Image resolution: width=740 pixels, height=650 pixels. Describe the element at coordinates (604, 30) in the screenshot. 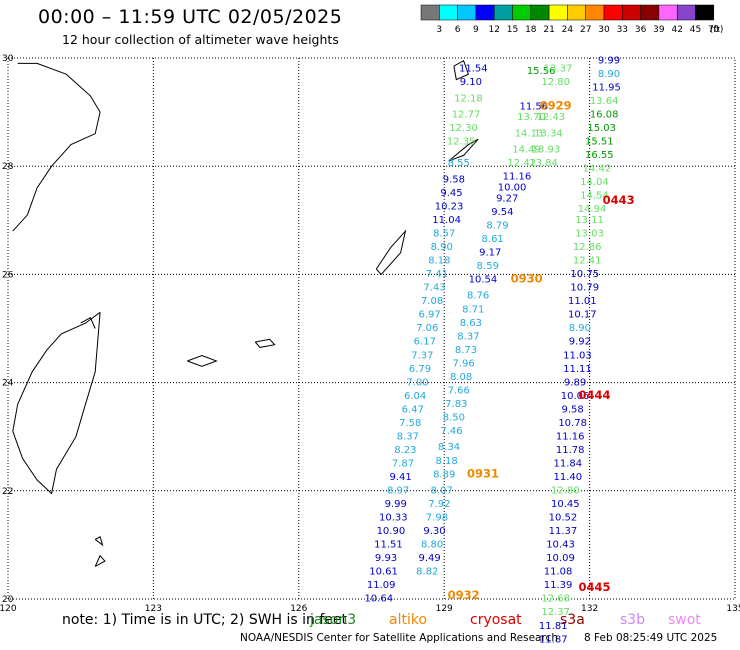

I see `legend-tick-label: 30` at that location.